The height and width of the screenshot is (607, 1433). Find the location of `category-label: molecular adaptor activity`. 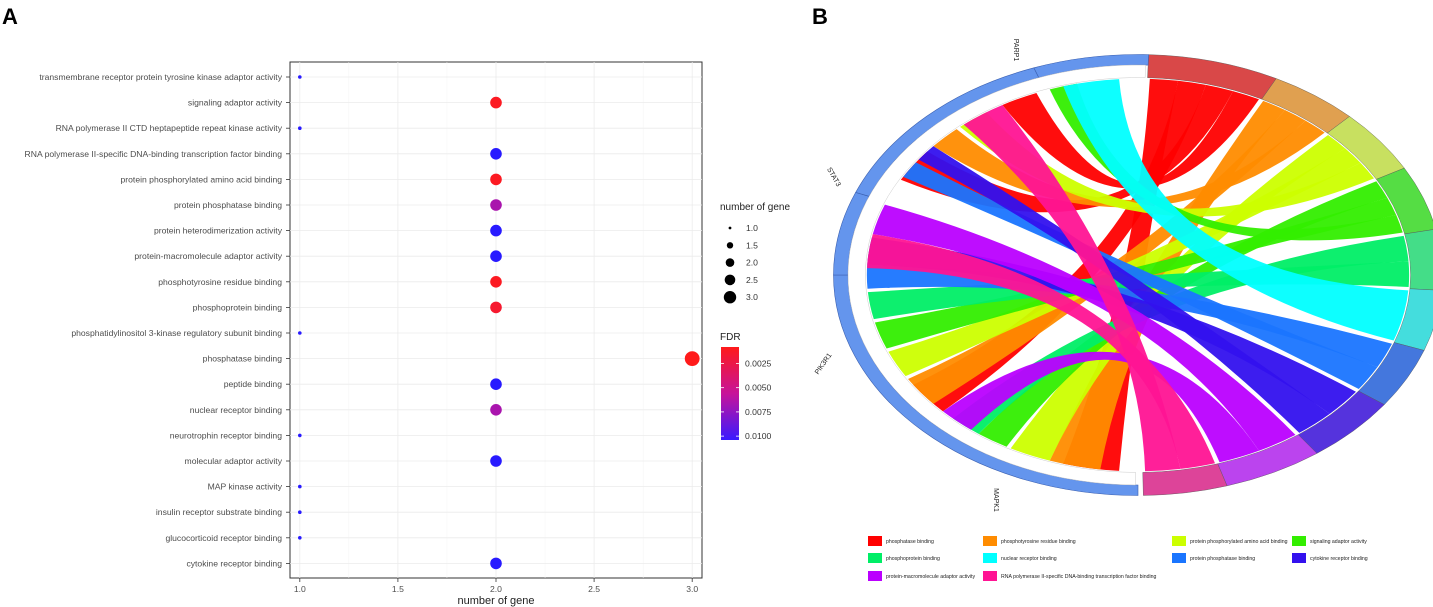

category-label: molecular adaptor activity is located at coordinates (234, 461).